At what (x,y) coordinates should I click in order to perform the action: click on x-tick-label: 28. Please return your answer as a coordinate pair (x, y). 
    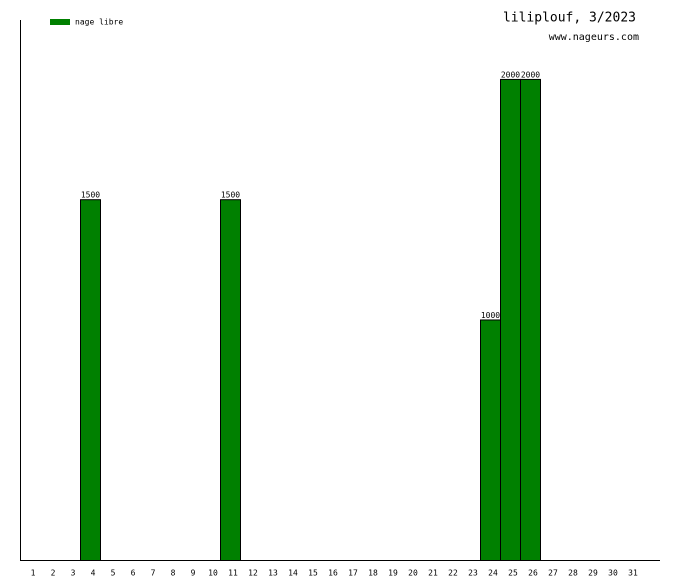
    Looking at the image, I should click on (573, 573).